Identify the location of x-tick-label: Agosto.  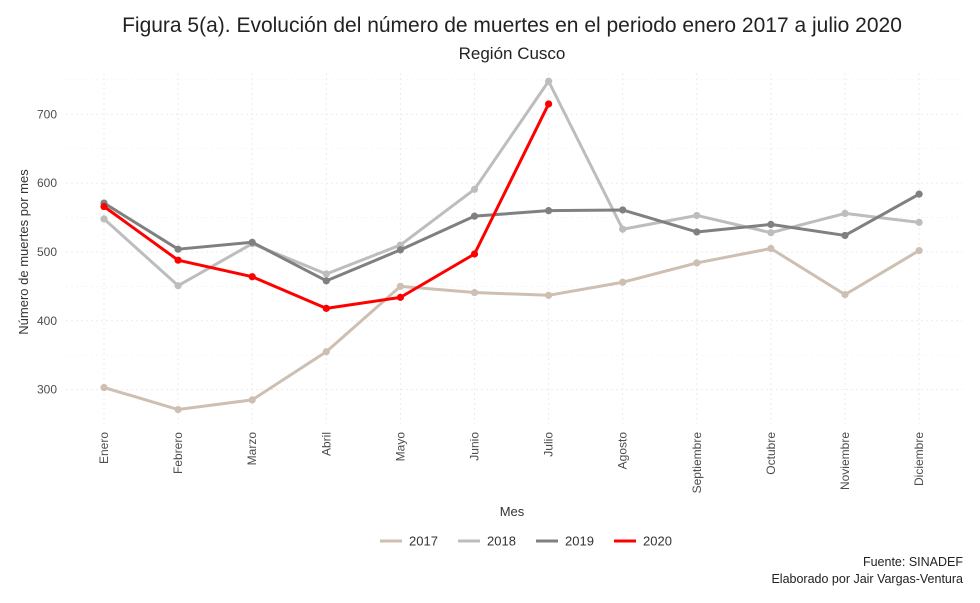
(623, 451).